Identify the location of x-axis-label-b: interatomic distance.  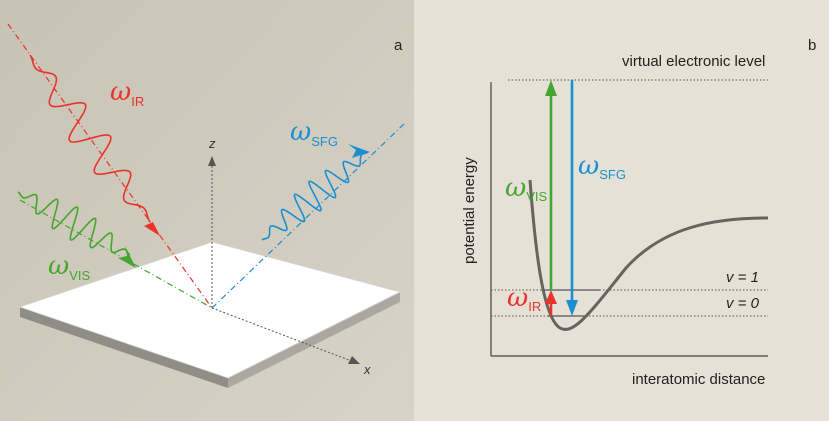
(698, 379).